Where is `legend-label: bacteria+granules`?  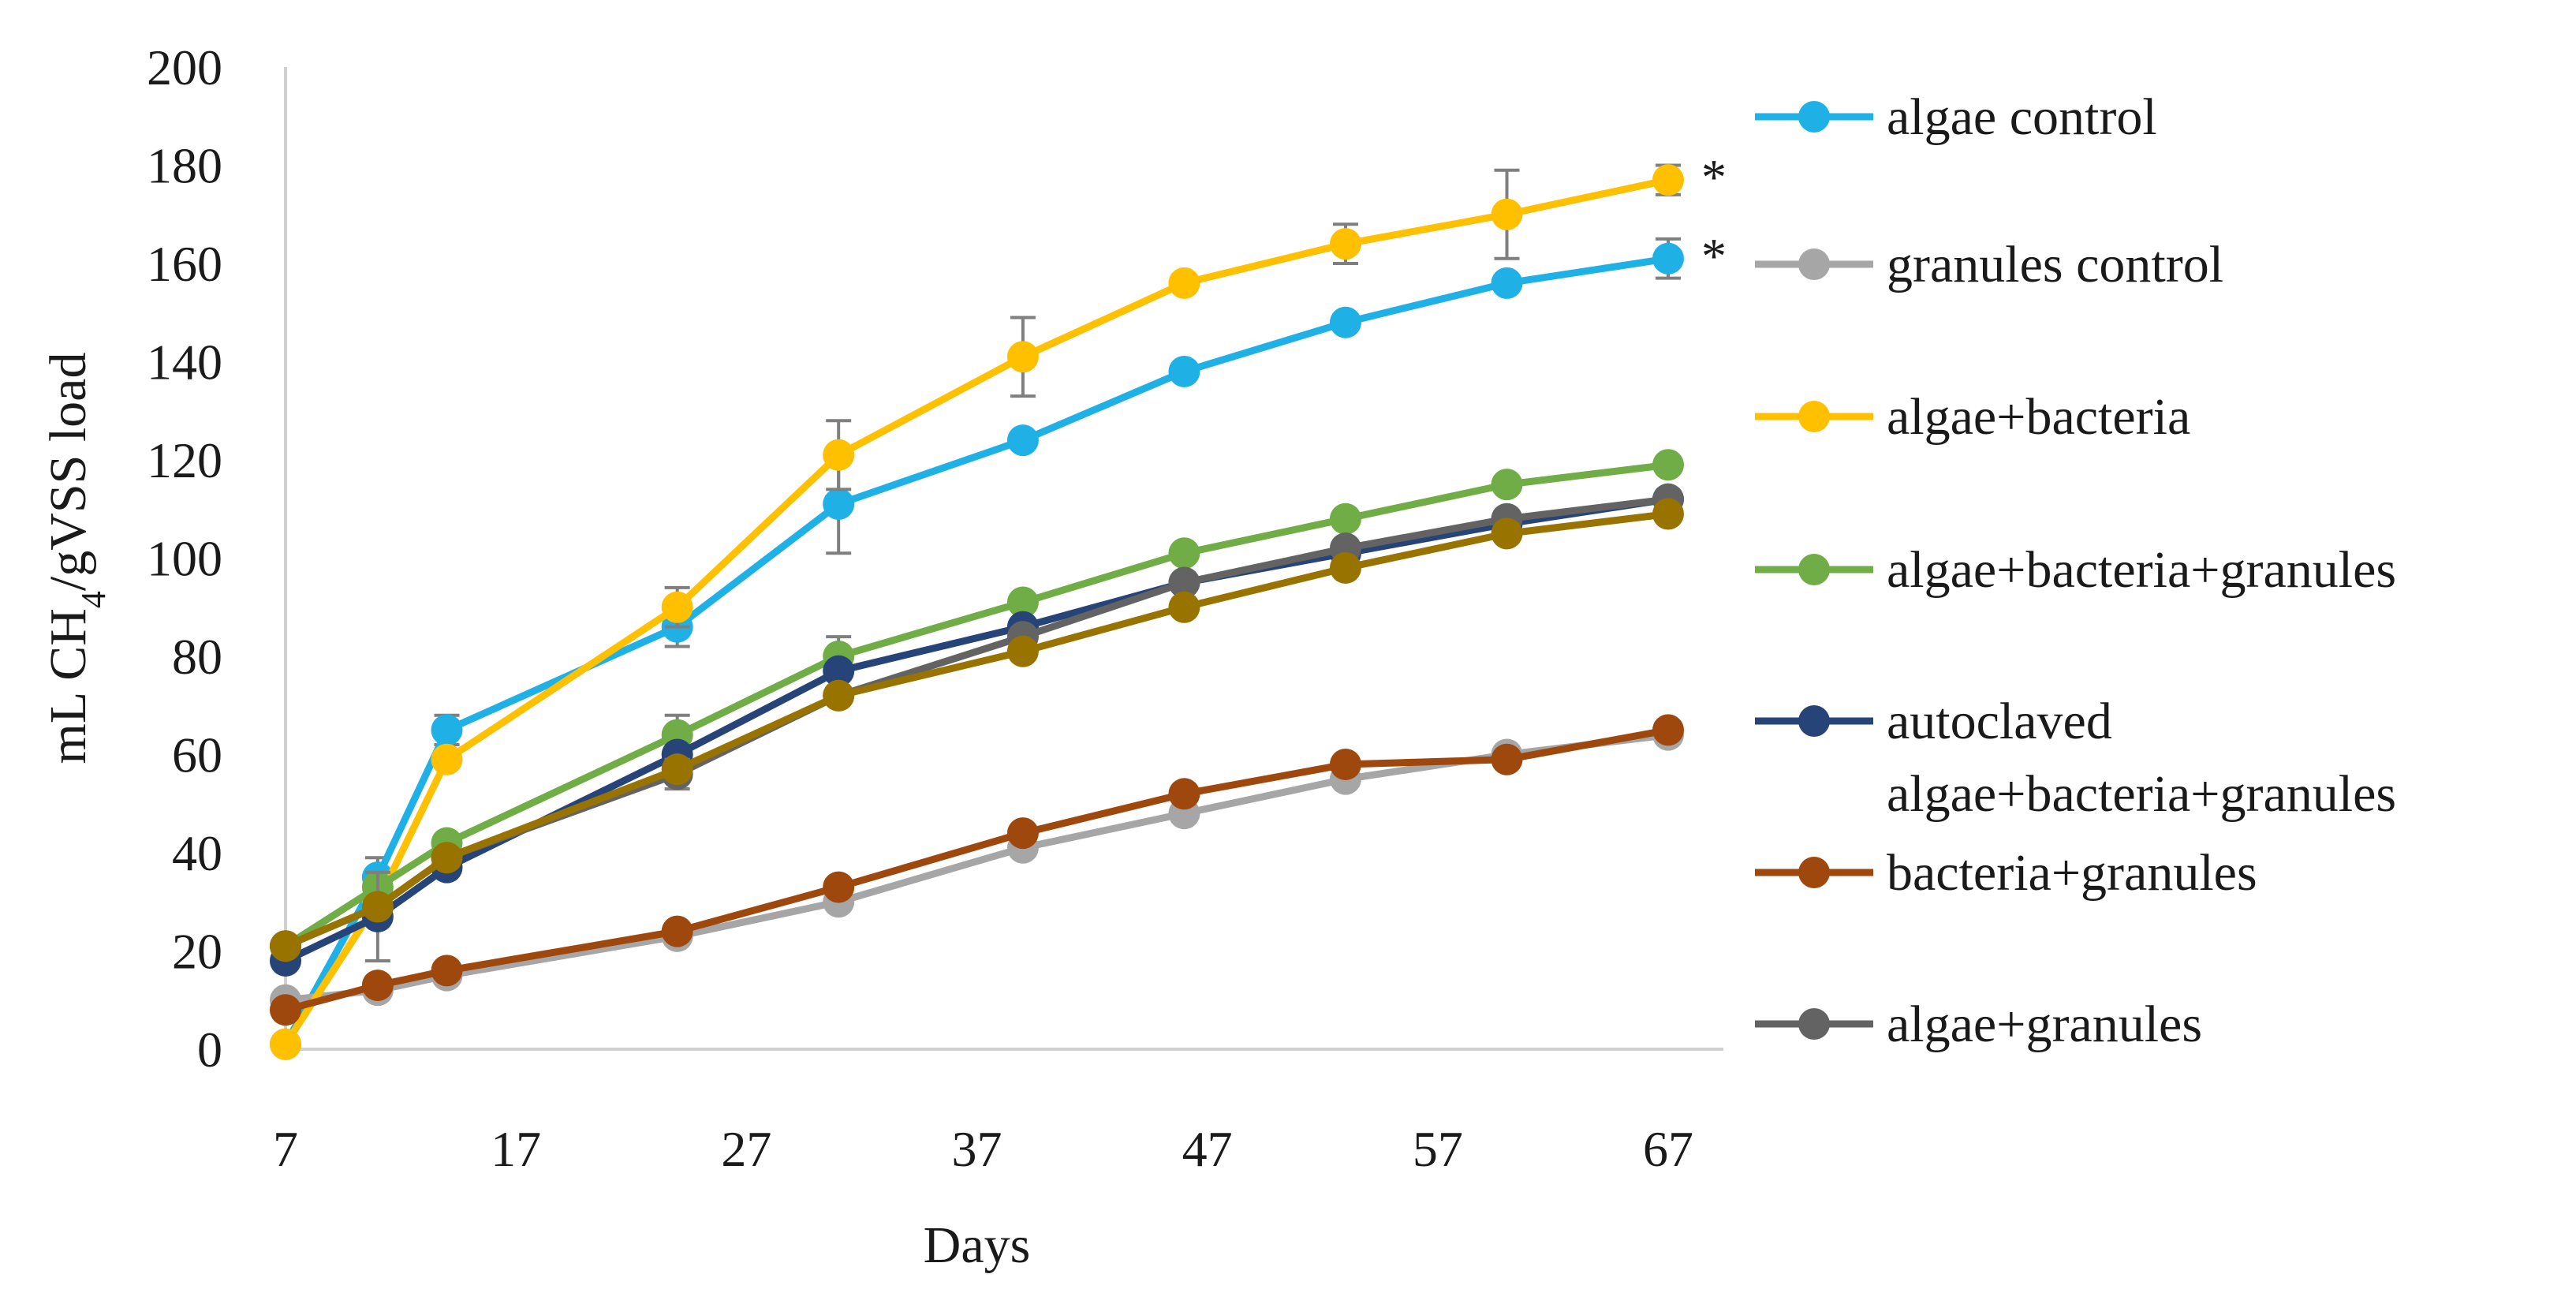
legend-label: bacteria+granules is located at coordinates (2072, 873).